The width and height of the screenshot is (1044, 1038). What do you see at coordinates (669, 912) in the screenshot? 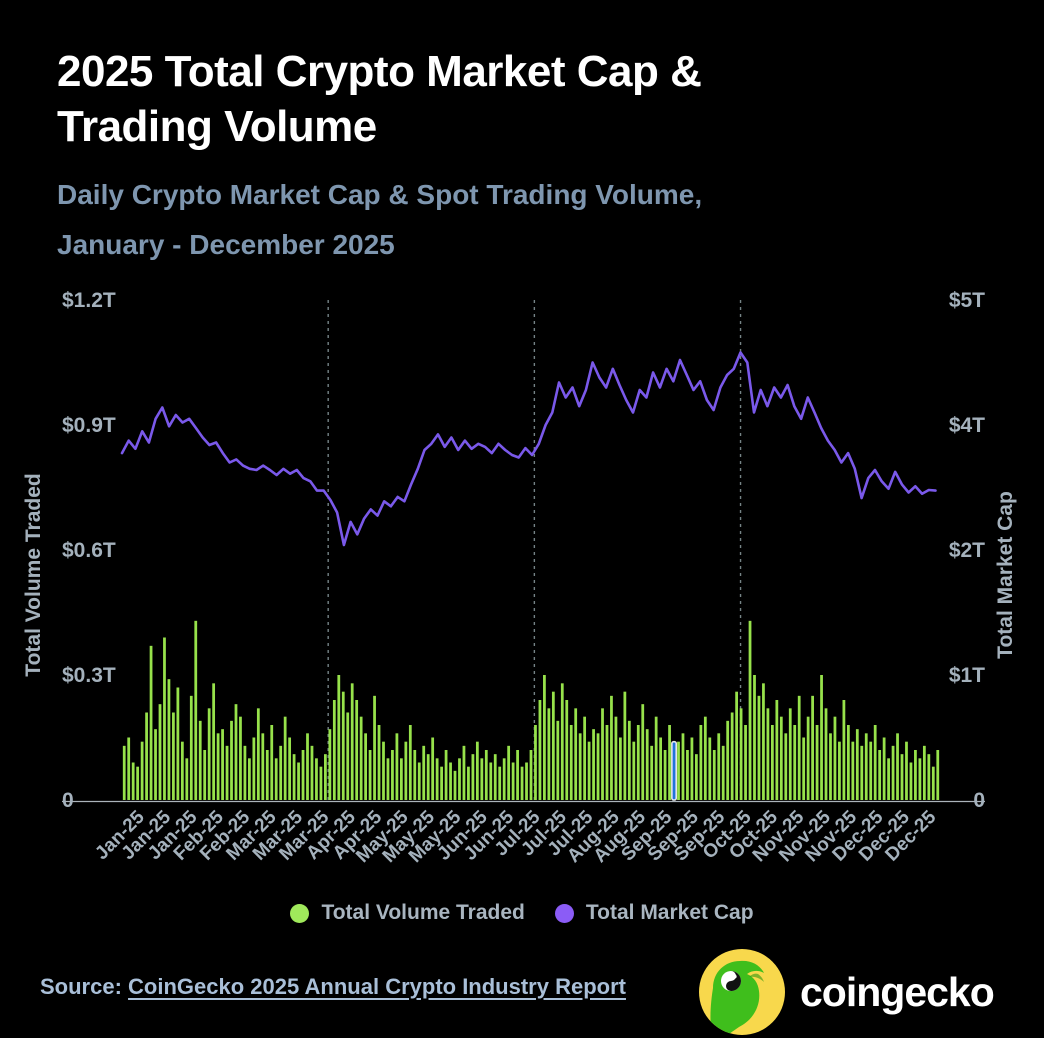
I see `legend-label-marketcap: Total Market Cap` at bounding box center [669, 912].